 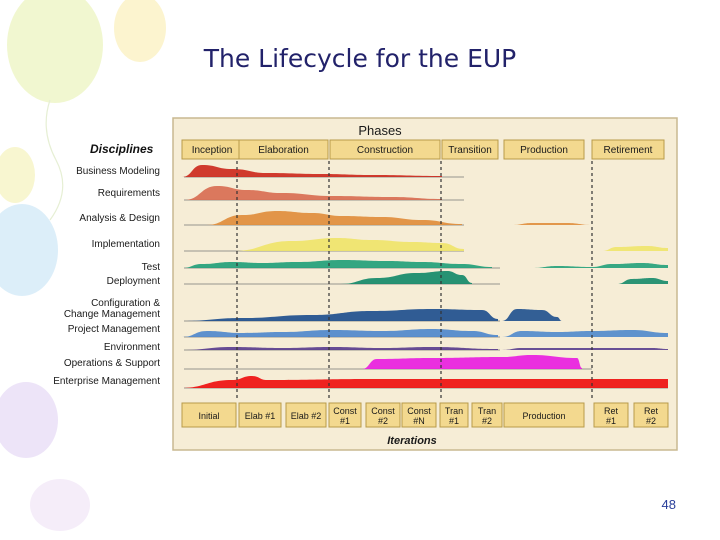 What do you see at coordinates (360, 58) in the screenshot?
I see `slide-title: The Lifecycle for the EUP` at bounding box center [360, 58].